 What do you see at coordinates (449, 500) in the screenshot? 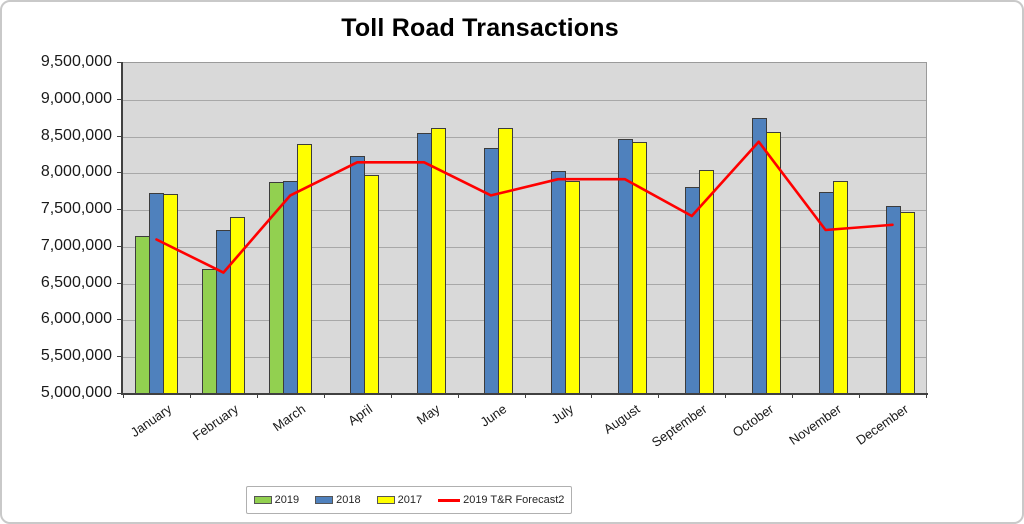
I see `legend-line-swatch` at bounding box center [449, 500].